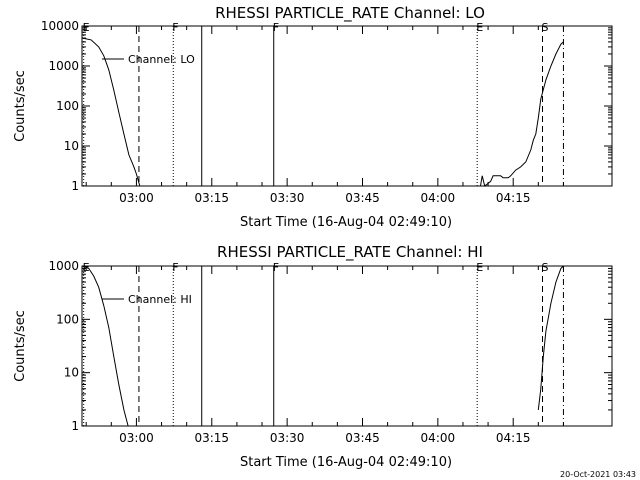 The image size is (640, 480). What do you see at coordinates (350, 13) in the screenshot?
I see `chart-title: RHESSI PARTICLE_RATE Channel: LO` at bounding box center [350, 13].